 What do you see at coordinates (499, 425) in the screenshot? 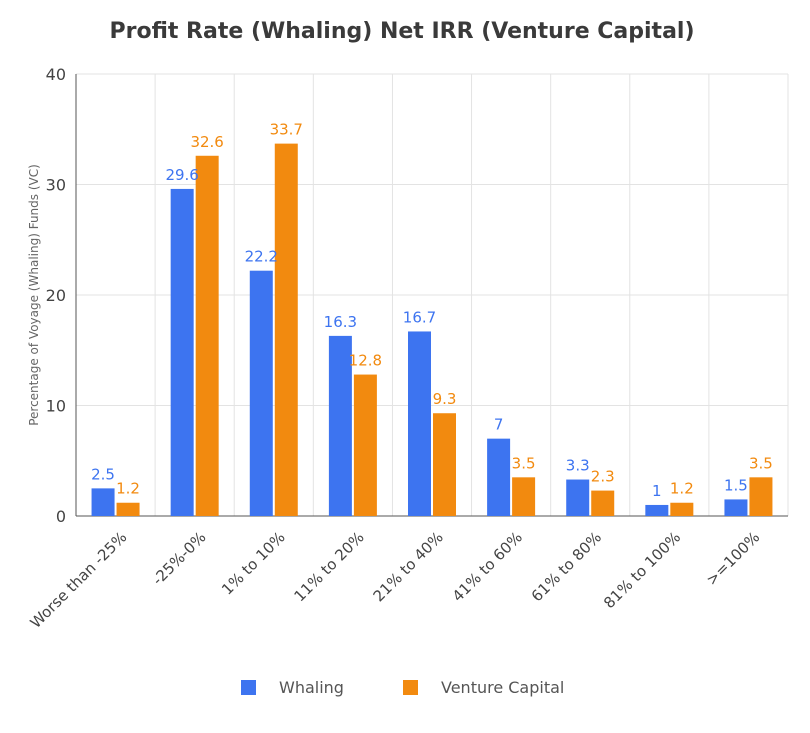
I see `data-label: 7` at bounding box center [499, 425].